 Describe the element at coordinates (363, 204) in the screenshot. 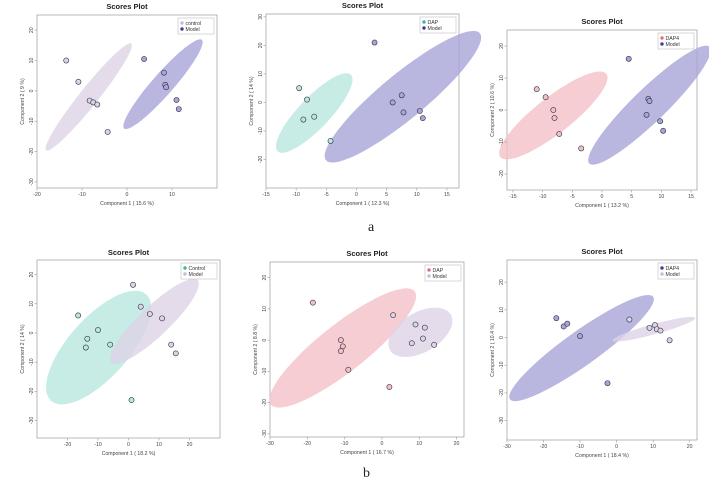

I see `x-axis-label: Component 1 ( 12.3 %)` at that location.